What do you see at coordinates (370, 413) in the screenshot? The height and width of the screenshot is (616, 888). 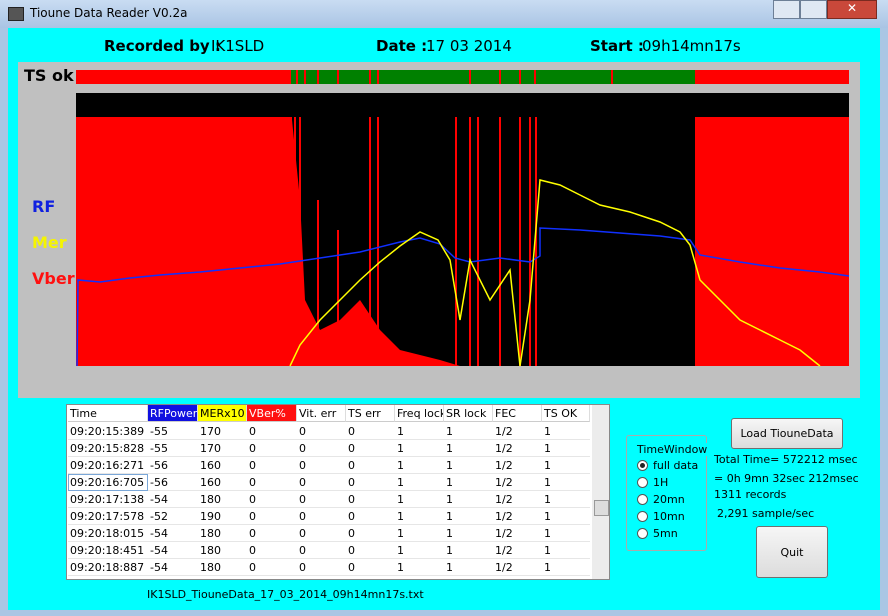 I see `column-header: TS err` at bounding box center [370, 413].